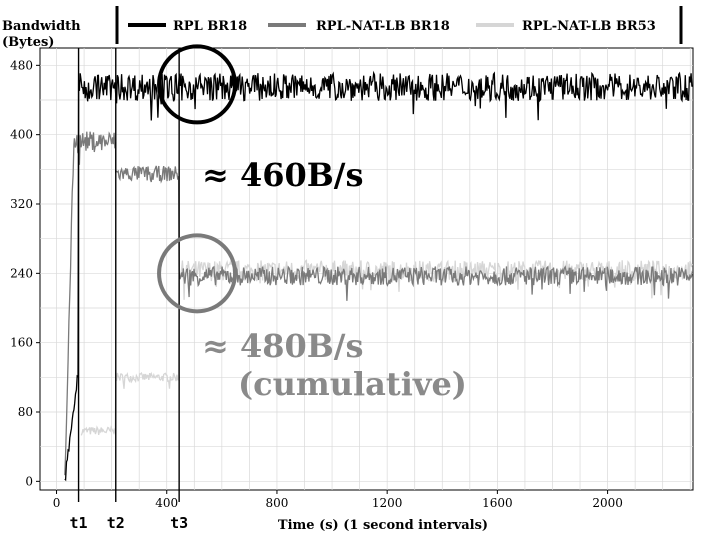 This screenshot has width=711, height=540. Describe the element at coordinates (28, 42) in the screenshot. I see `y-axis-title-line2: (Bytes)` at that location.